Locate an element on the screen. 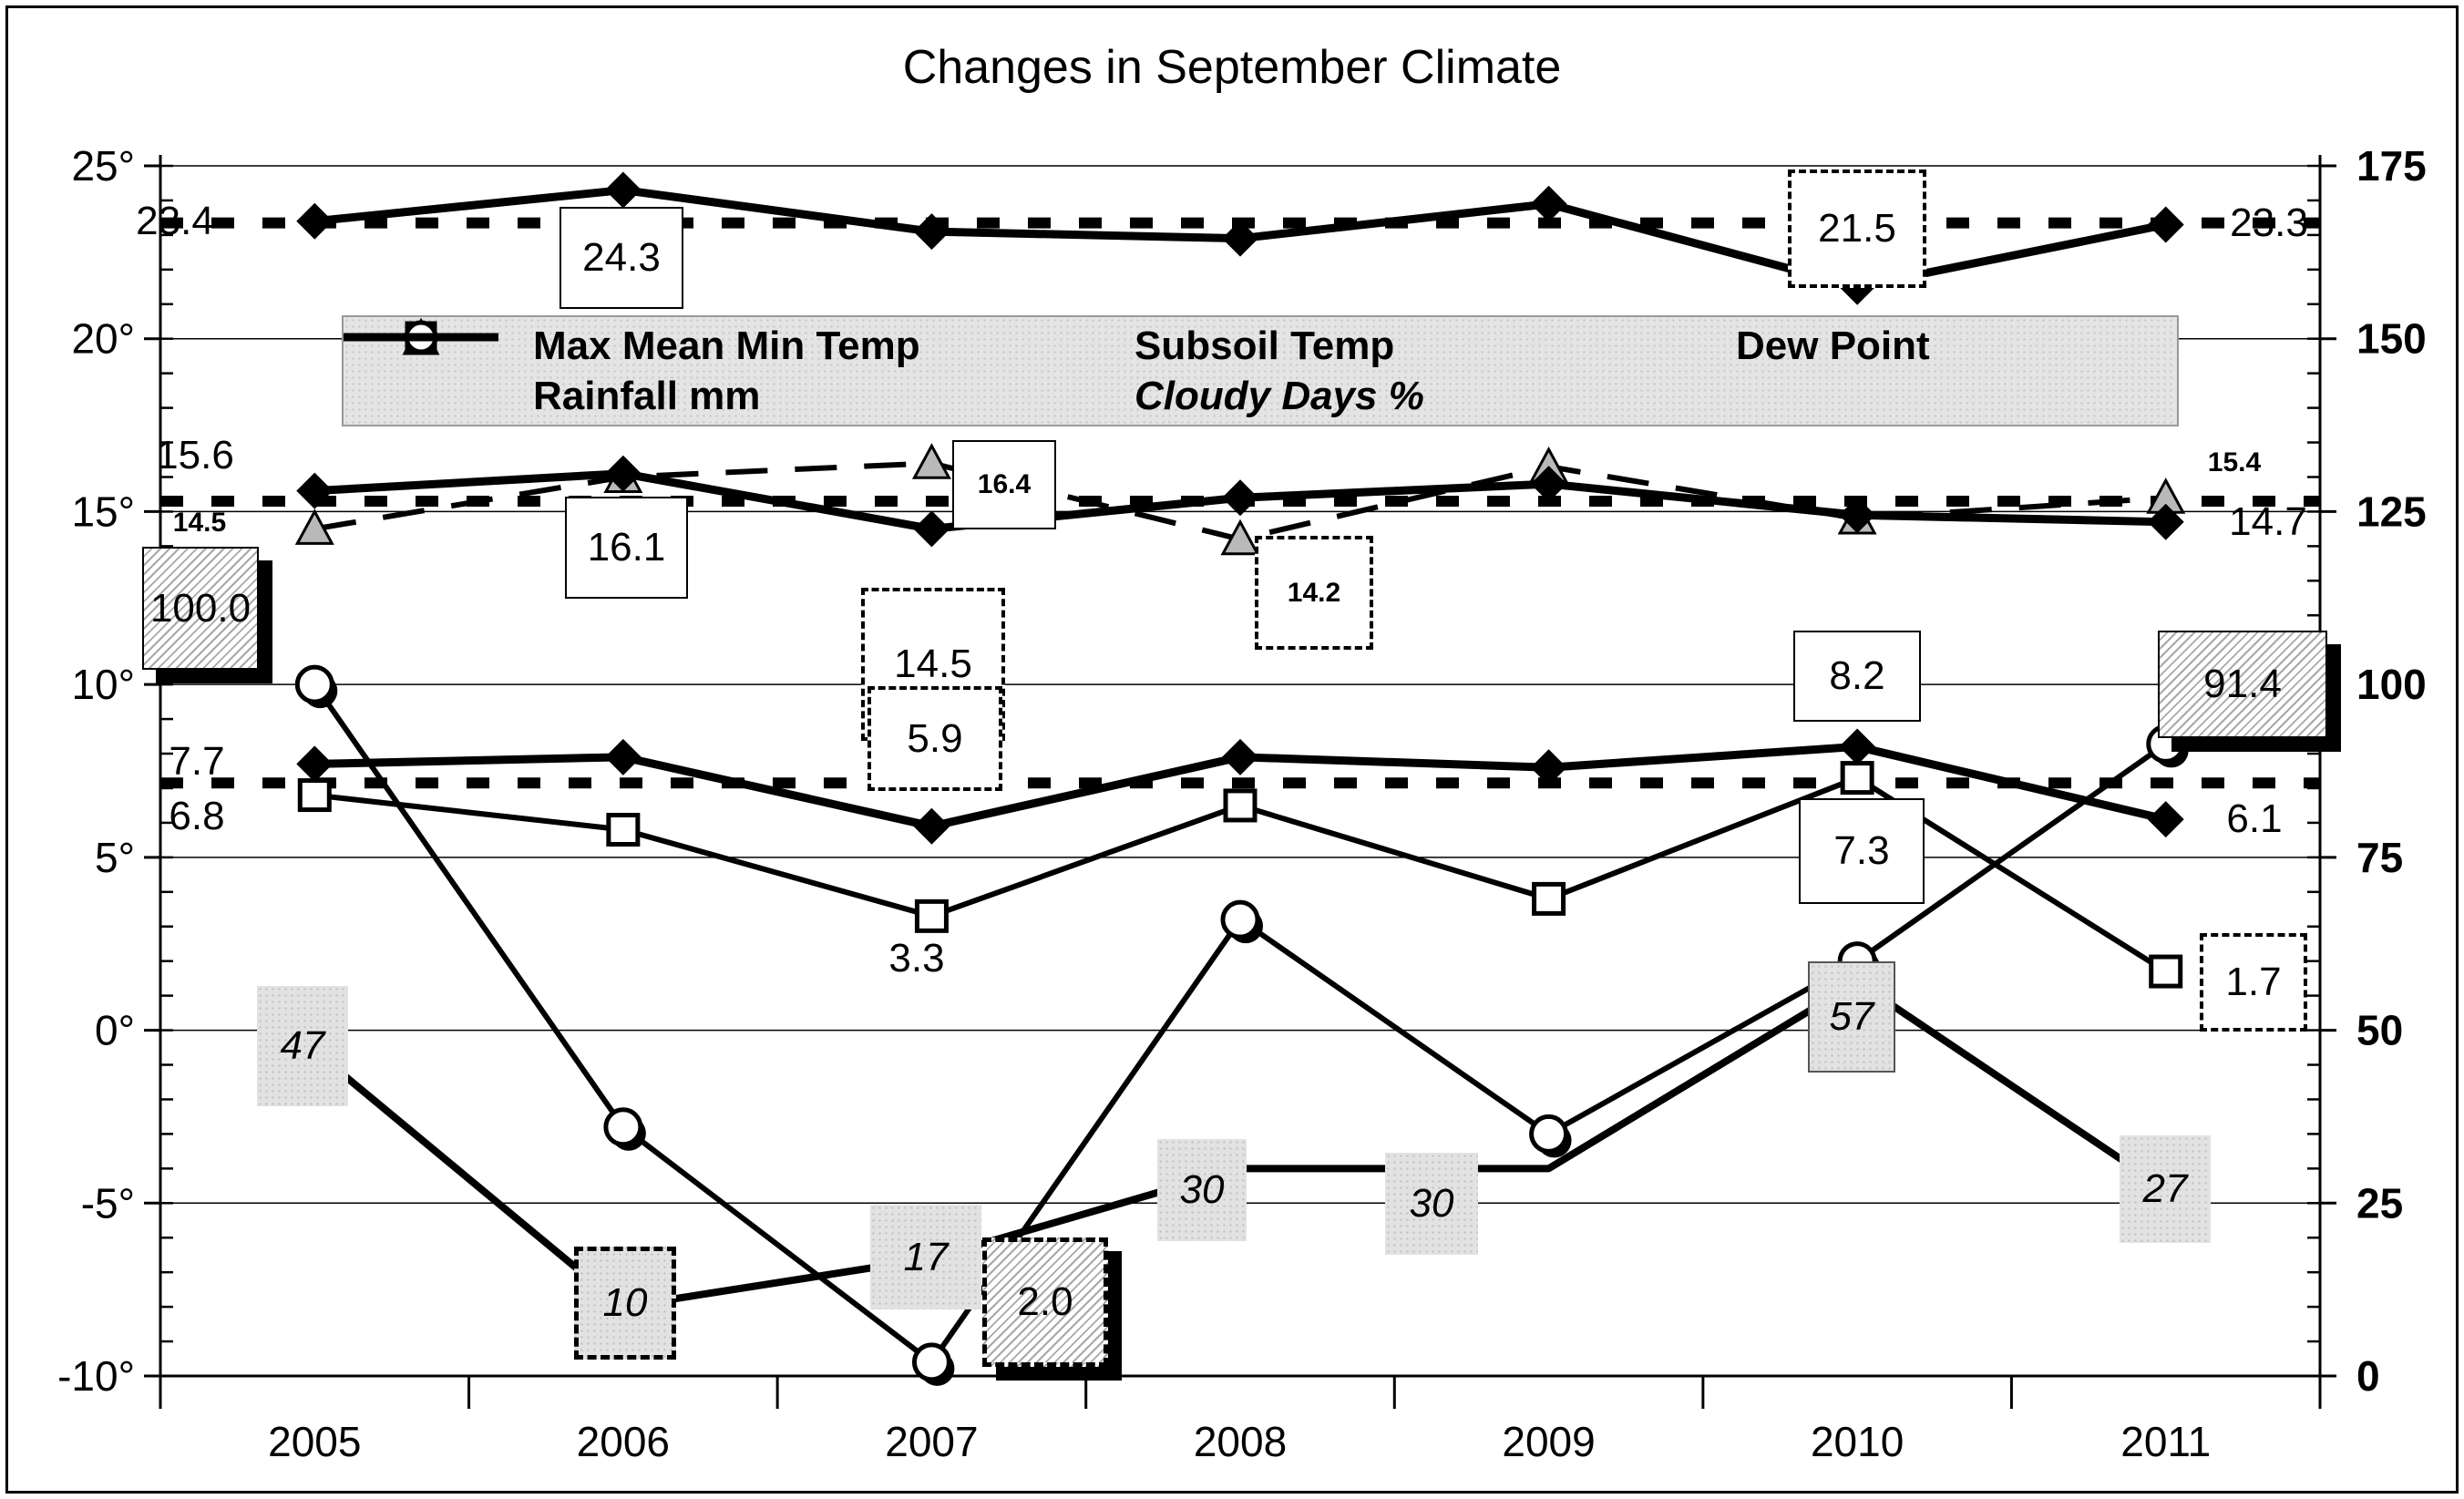  triangle-dashed-line-marker-icon is located at coordinates (732, 341).